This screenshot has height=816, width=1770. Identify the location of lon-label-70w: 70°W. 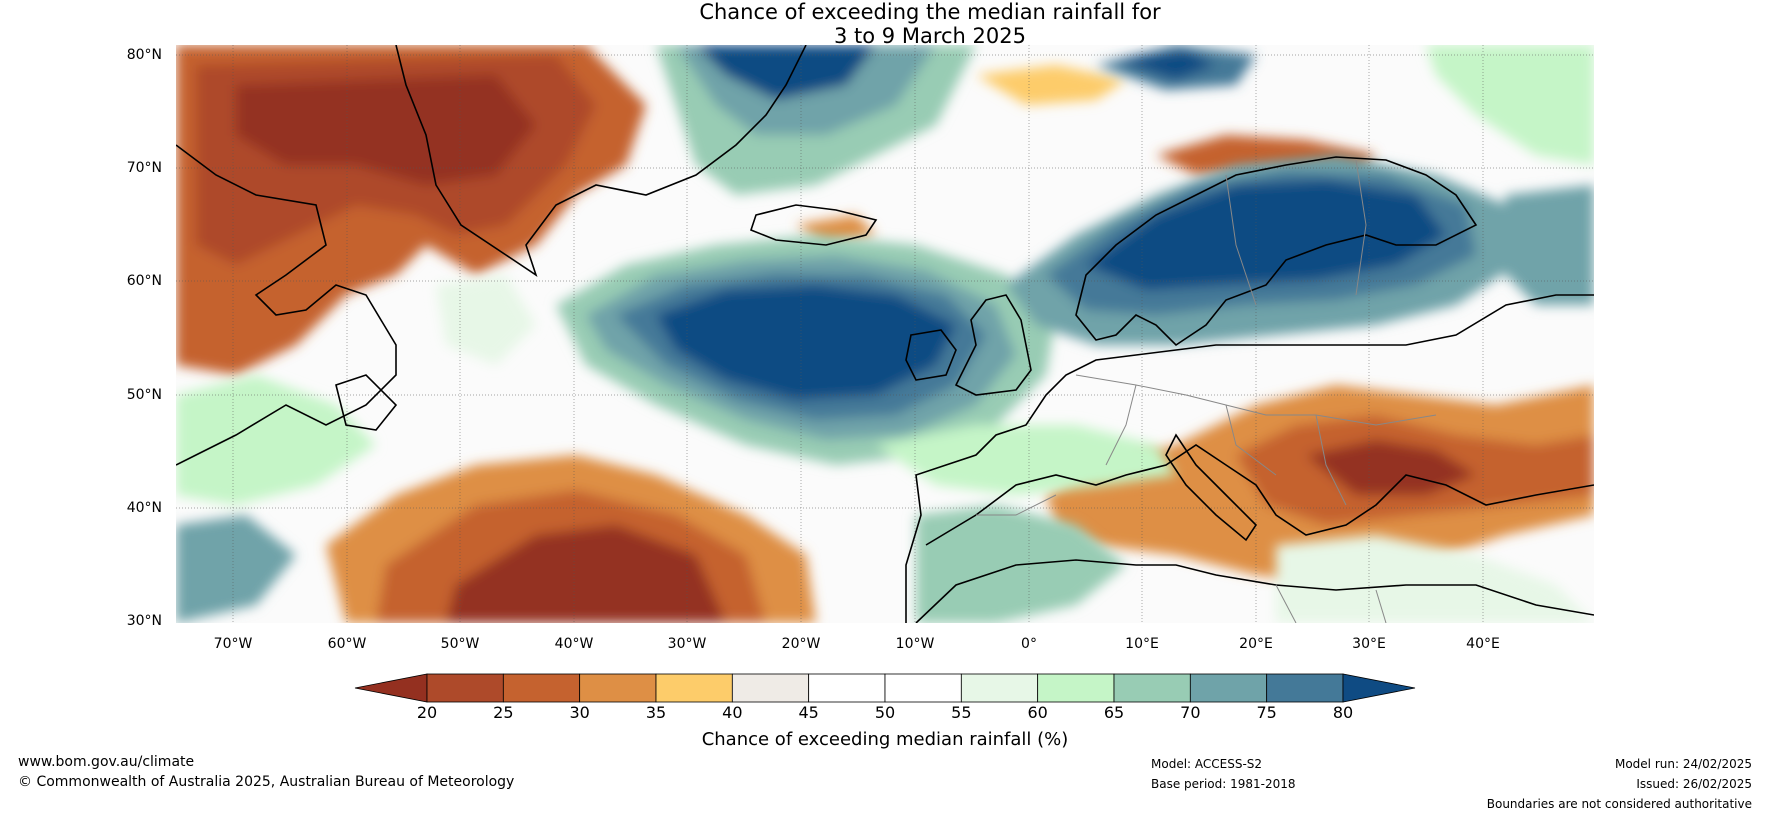
(233, 644).